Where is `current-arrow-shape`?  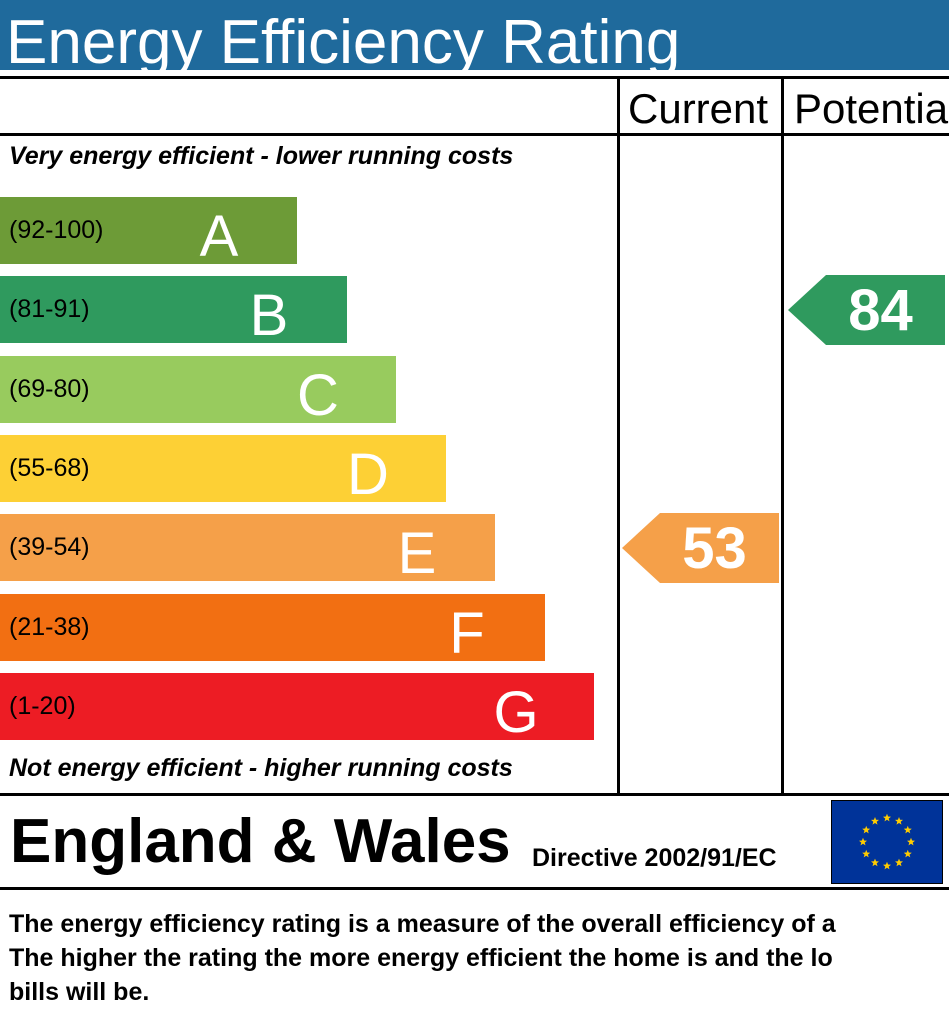 current-arrow-shape is located at coordinates (700, 548).